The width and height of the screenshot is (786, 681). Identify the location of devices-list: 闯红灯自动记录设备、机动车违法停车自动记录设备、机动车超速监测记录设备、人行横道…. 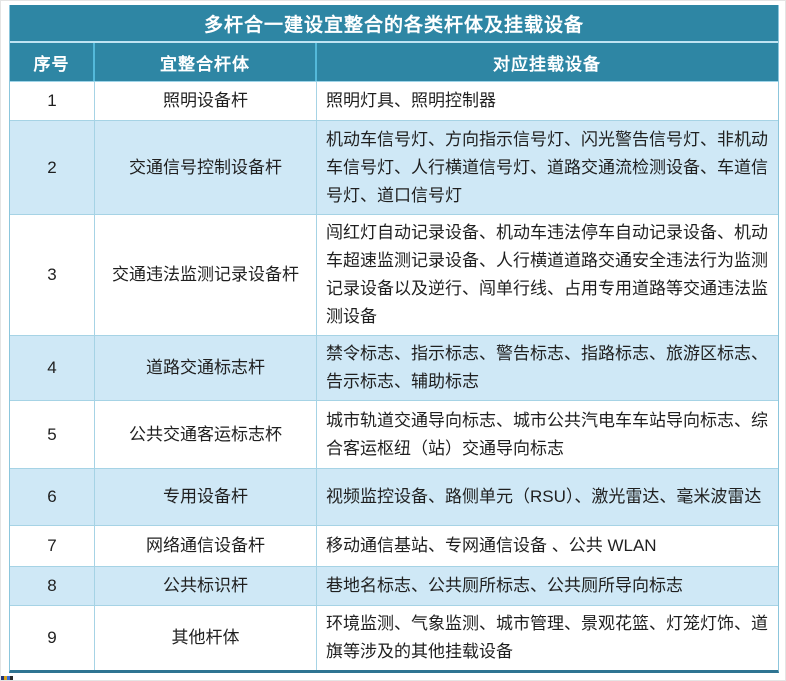
(547, 274).